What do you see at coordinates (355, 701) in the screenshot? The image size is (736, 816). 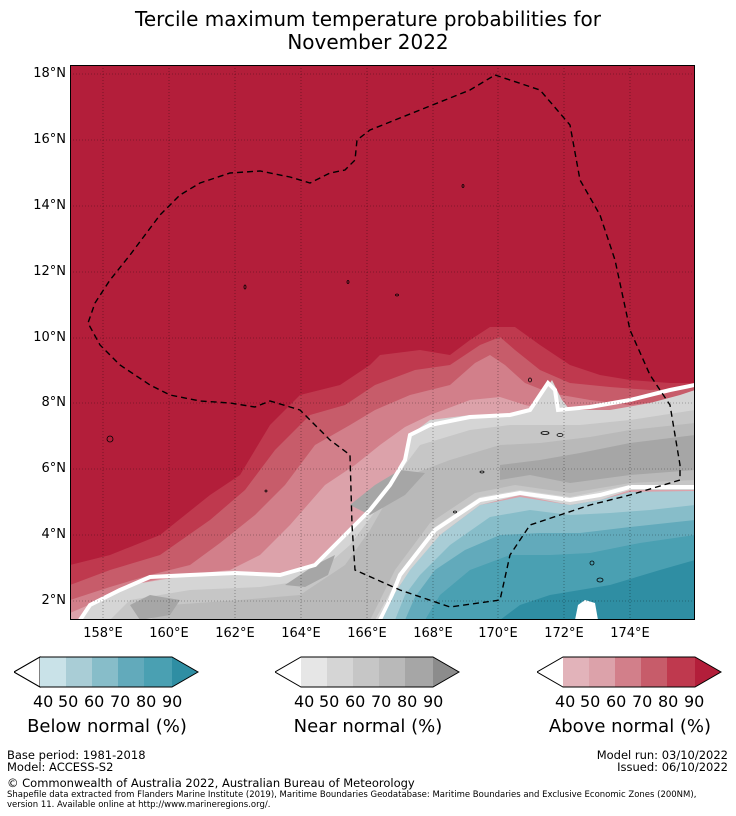 I see `cbar-near-tick-60: 60` at bounding box center [355, 701].